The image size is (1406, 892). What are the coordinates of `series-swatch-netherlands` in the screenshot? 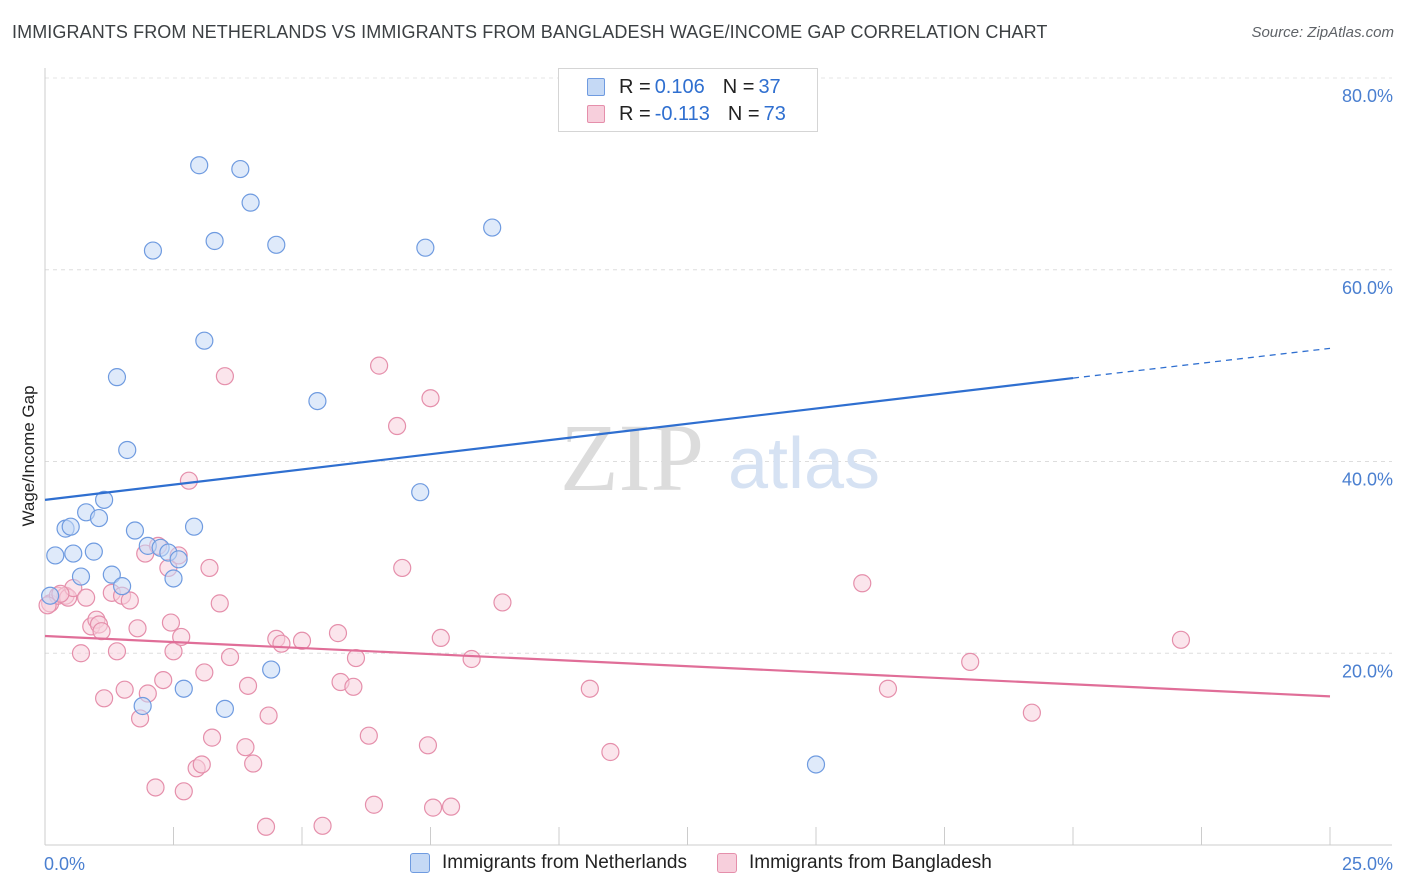 It's located at (420, 863).